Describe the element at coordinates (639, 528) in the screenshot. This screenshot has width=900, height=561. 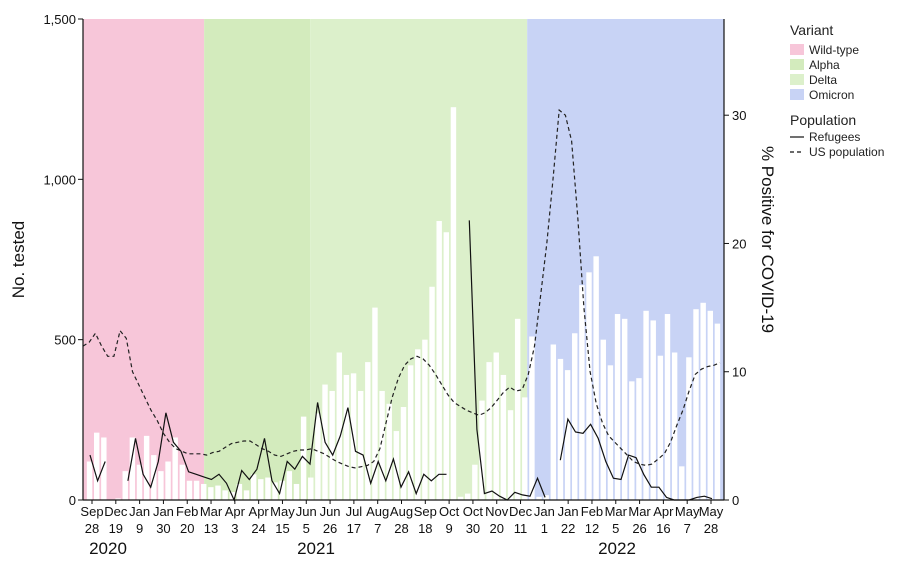
I see `x-tick-day-label: 26` at that location.